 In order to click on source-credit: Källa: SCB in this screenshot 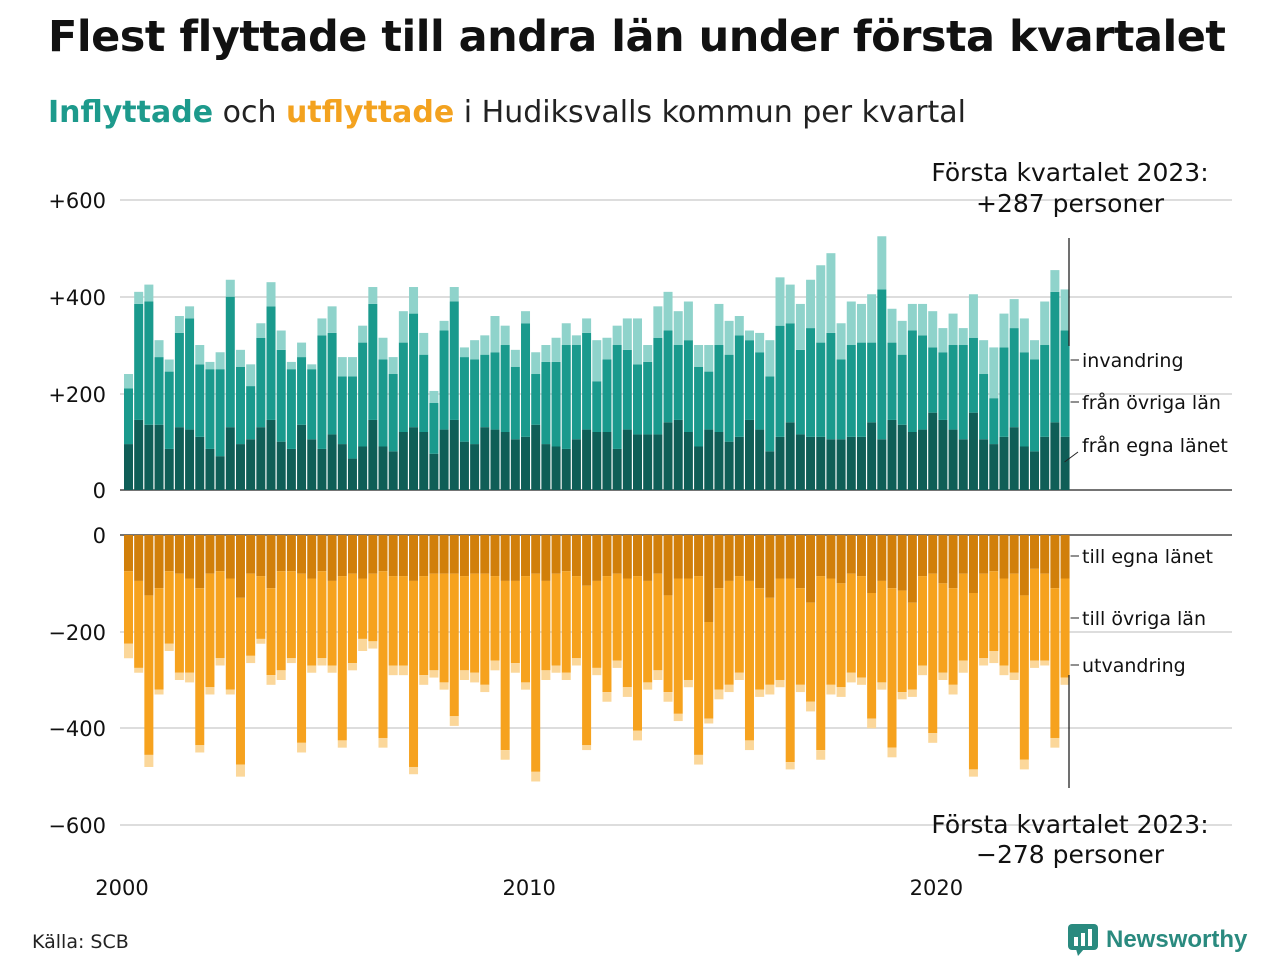, I will do `click(80, 942)`.